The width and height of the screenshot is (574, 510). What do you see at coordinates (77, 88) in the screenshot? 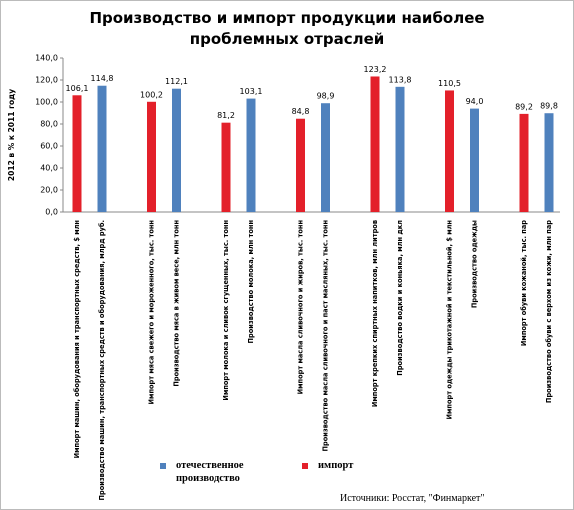
I see `data-label: 106,1` at bounding box center [77, 88].